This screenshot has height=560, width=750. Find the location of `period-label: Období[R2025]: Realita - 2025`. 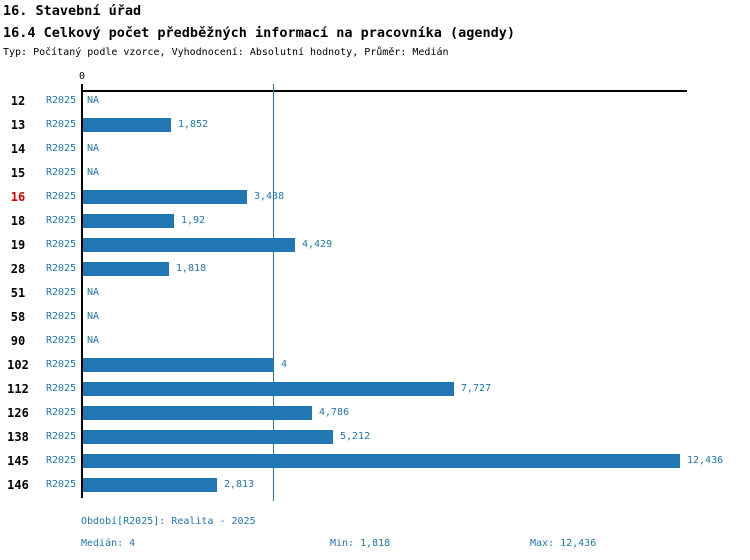

period-label: Období[R2025]: Realita - 2025 is located at coordinates (168, 521).